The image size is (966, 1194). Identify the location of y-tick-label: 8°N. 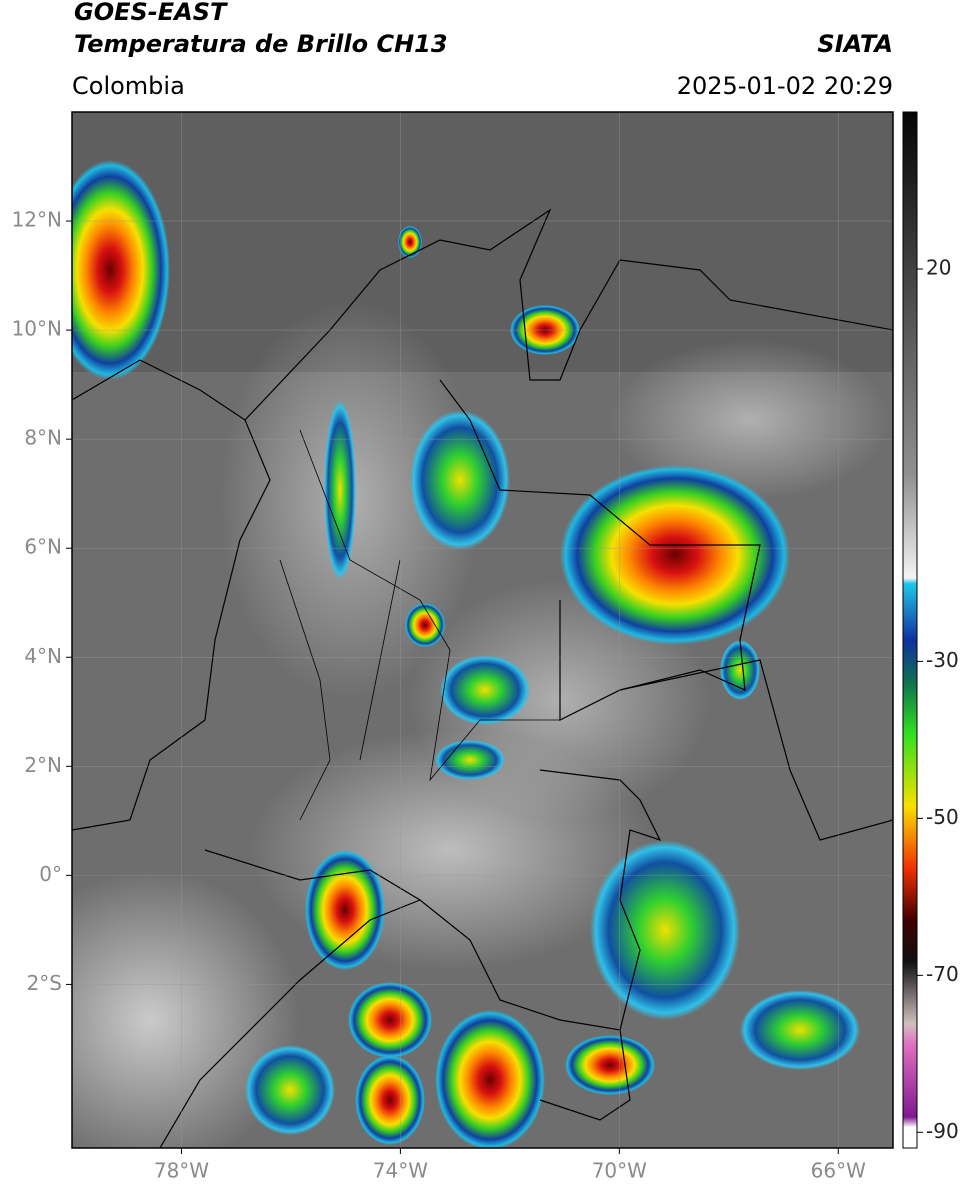
(43, 438).